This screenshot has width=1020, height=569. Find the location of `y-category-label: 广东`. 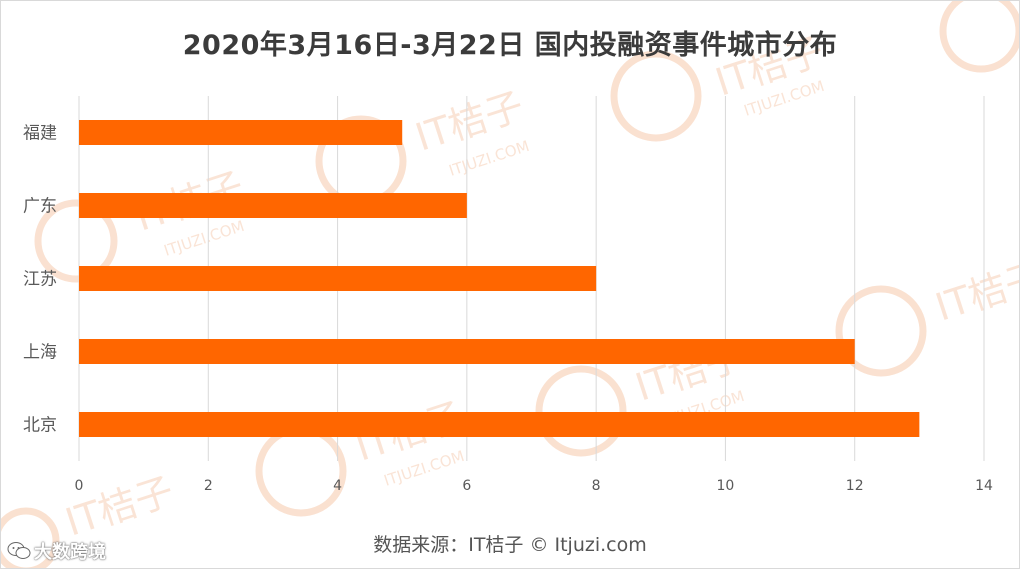

y-category-label: 广东 is located at coordinates (40, 207).